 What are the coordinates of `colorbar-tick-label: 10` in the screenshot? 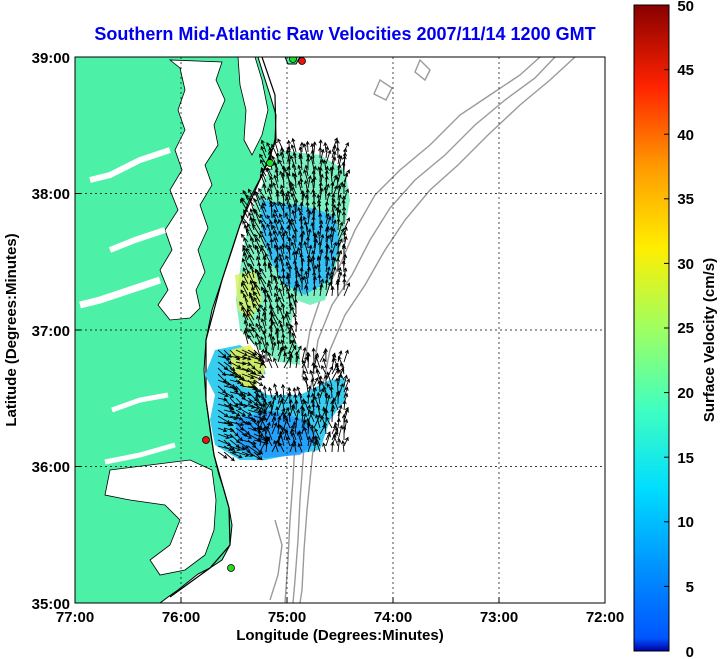 It's located at (685, 522).